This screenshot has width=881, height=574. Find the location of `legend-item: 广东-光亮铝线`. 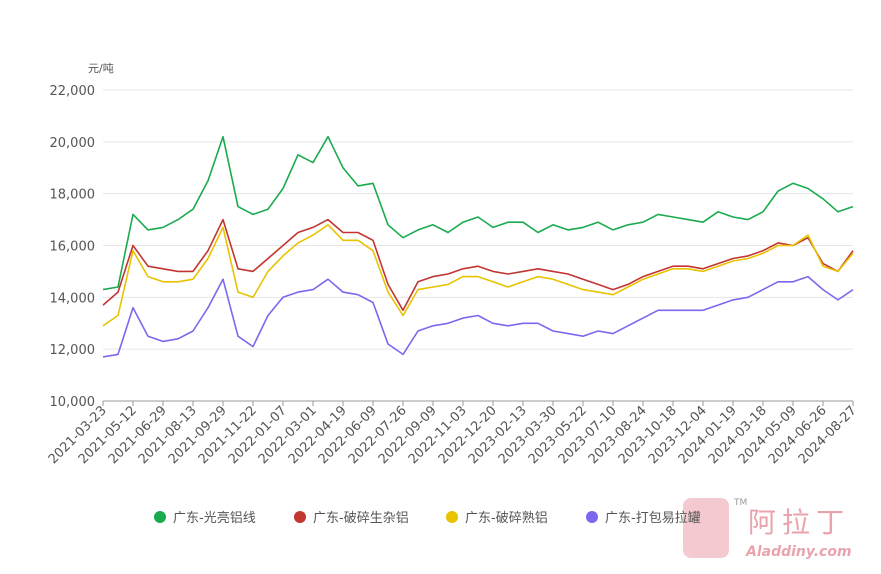

legend-item: 广东-光亮铝线 is located at coordinates (205, 518).